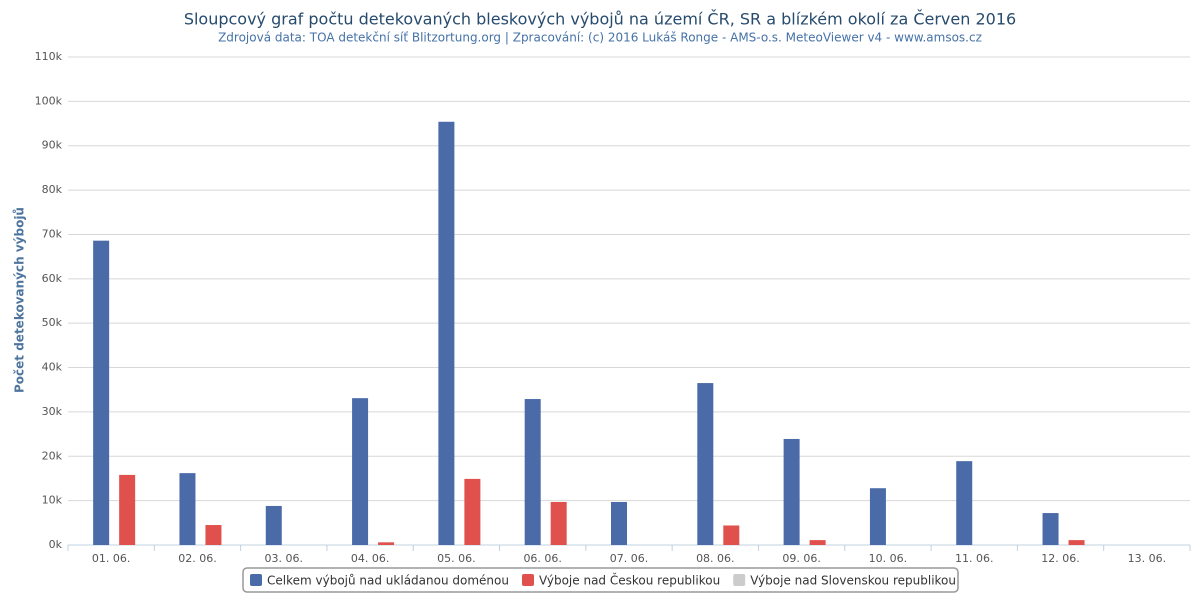  What do you see at coordinates (629, 580) in the screenshot?
I see `legend-label: Výboje nad Českou republikou` at bounding box center [629, 580].